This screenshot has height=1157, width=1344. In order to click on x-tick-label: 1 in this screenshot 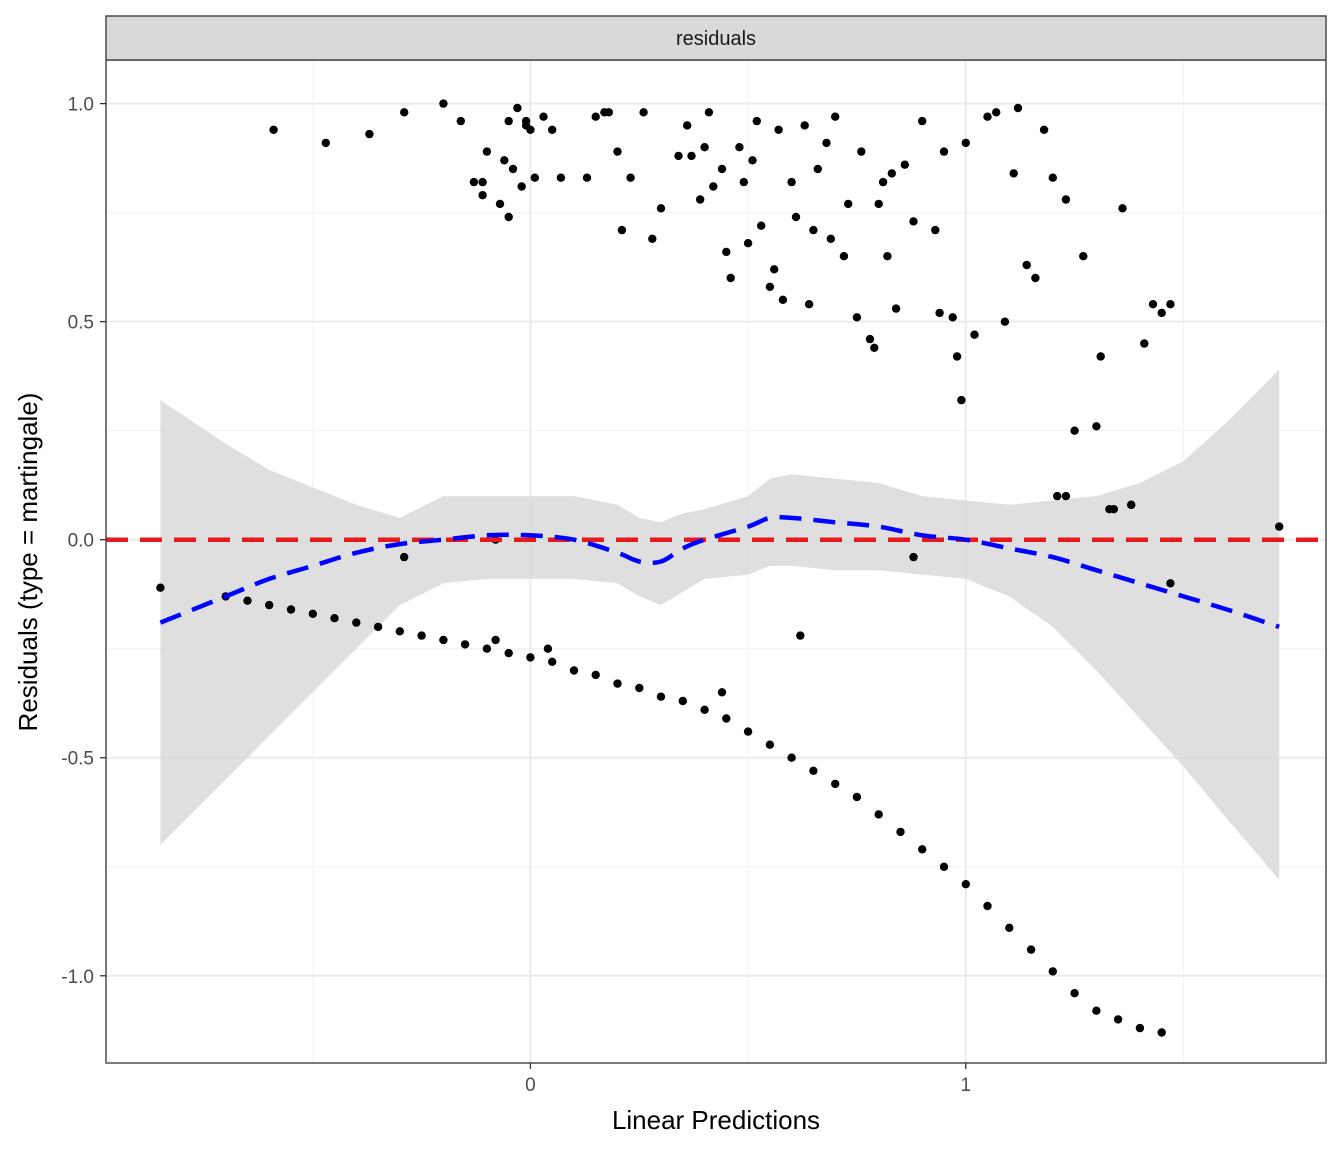, I will do `click(965, 1085)`.